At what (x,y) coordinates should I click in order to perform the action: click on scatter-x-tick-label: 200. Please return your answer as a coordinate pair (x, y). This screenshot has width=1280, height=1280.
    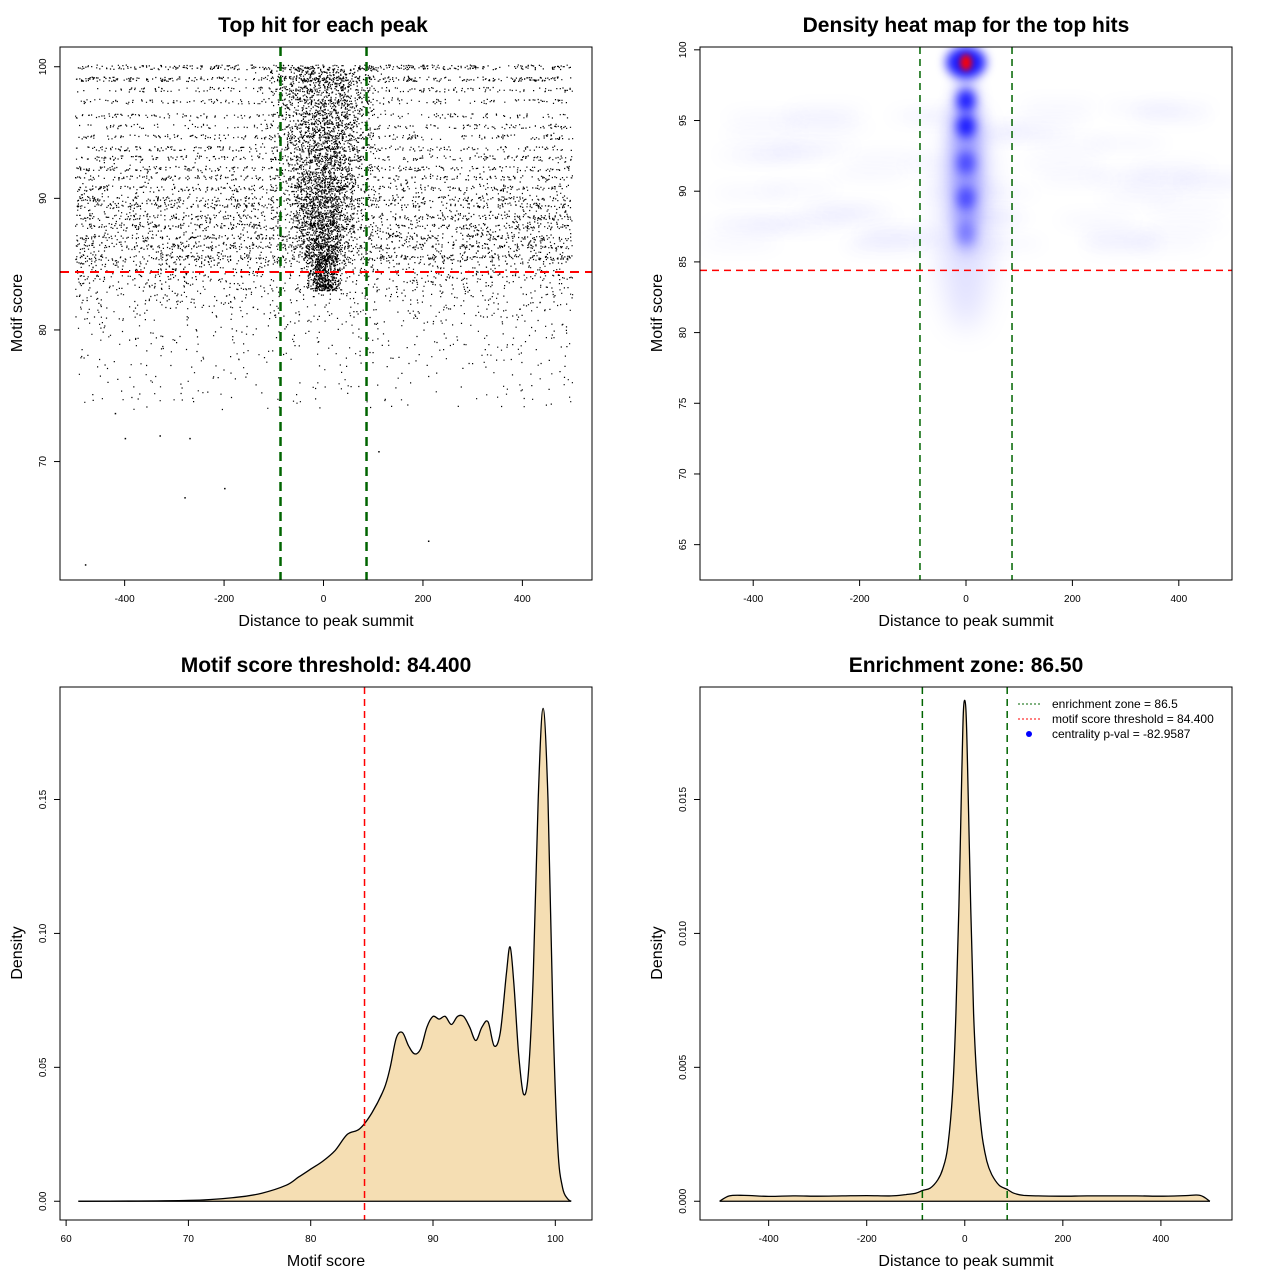
    Looking at the image, I should click on (423, 599).